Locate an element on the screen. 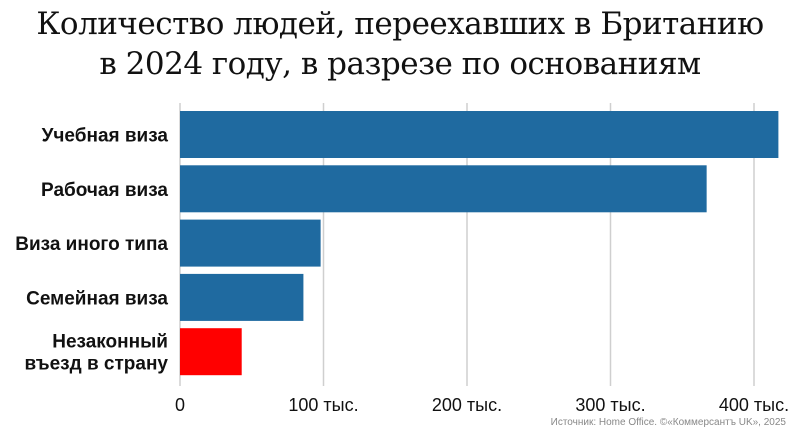 This screenshot has width=800, height=438. x-tick-label: 0 is located at coordinates (180, 405).